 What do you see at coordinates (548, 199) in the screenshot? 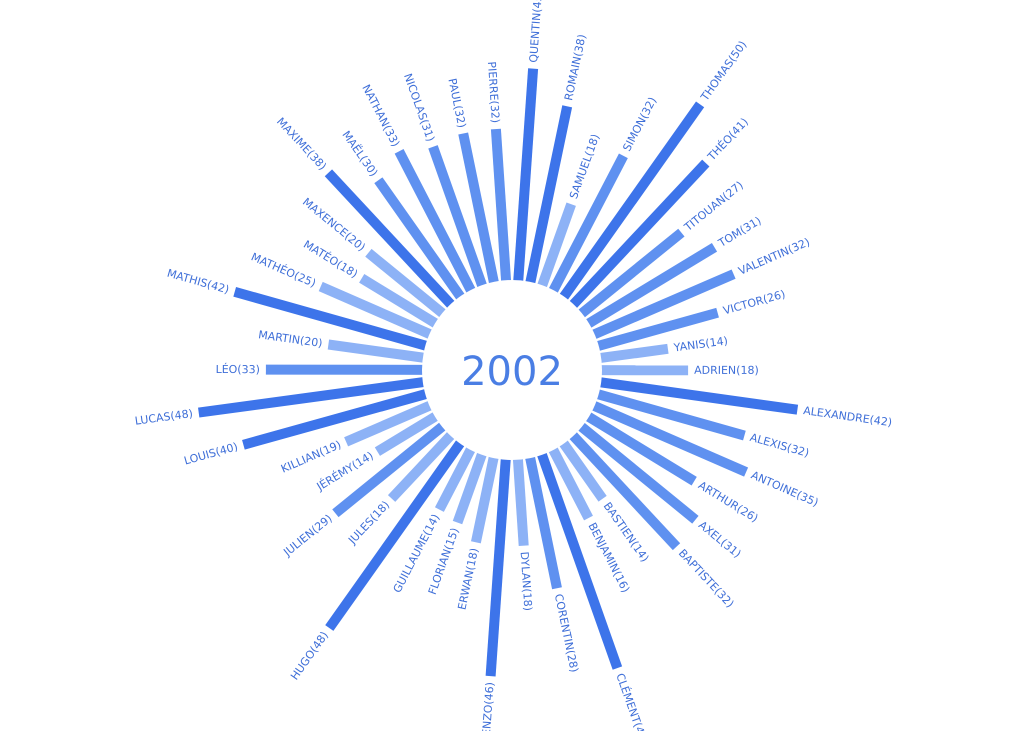
I see `bar-romain` at bounding box center [548, 199].